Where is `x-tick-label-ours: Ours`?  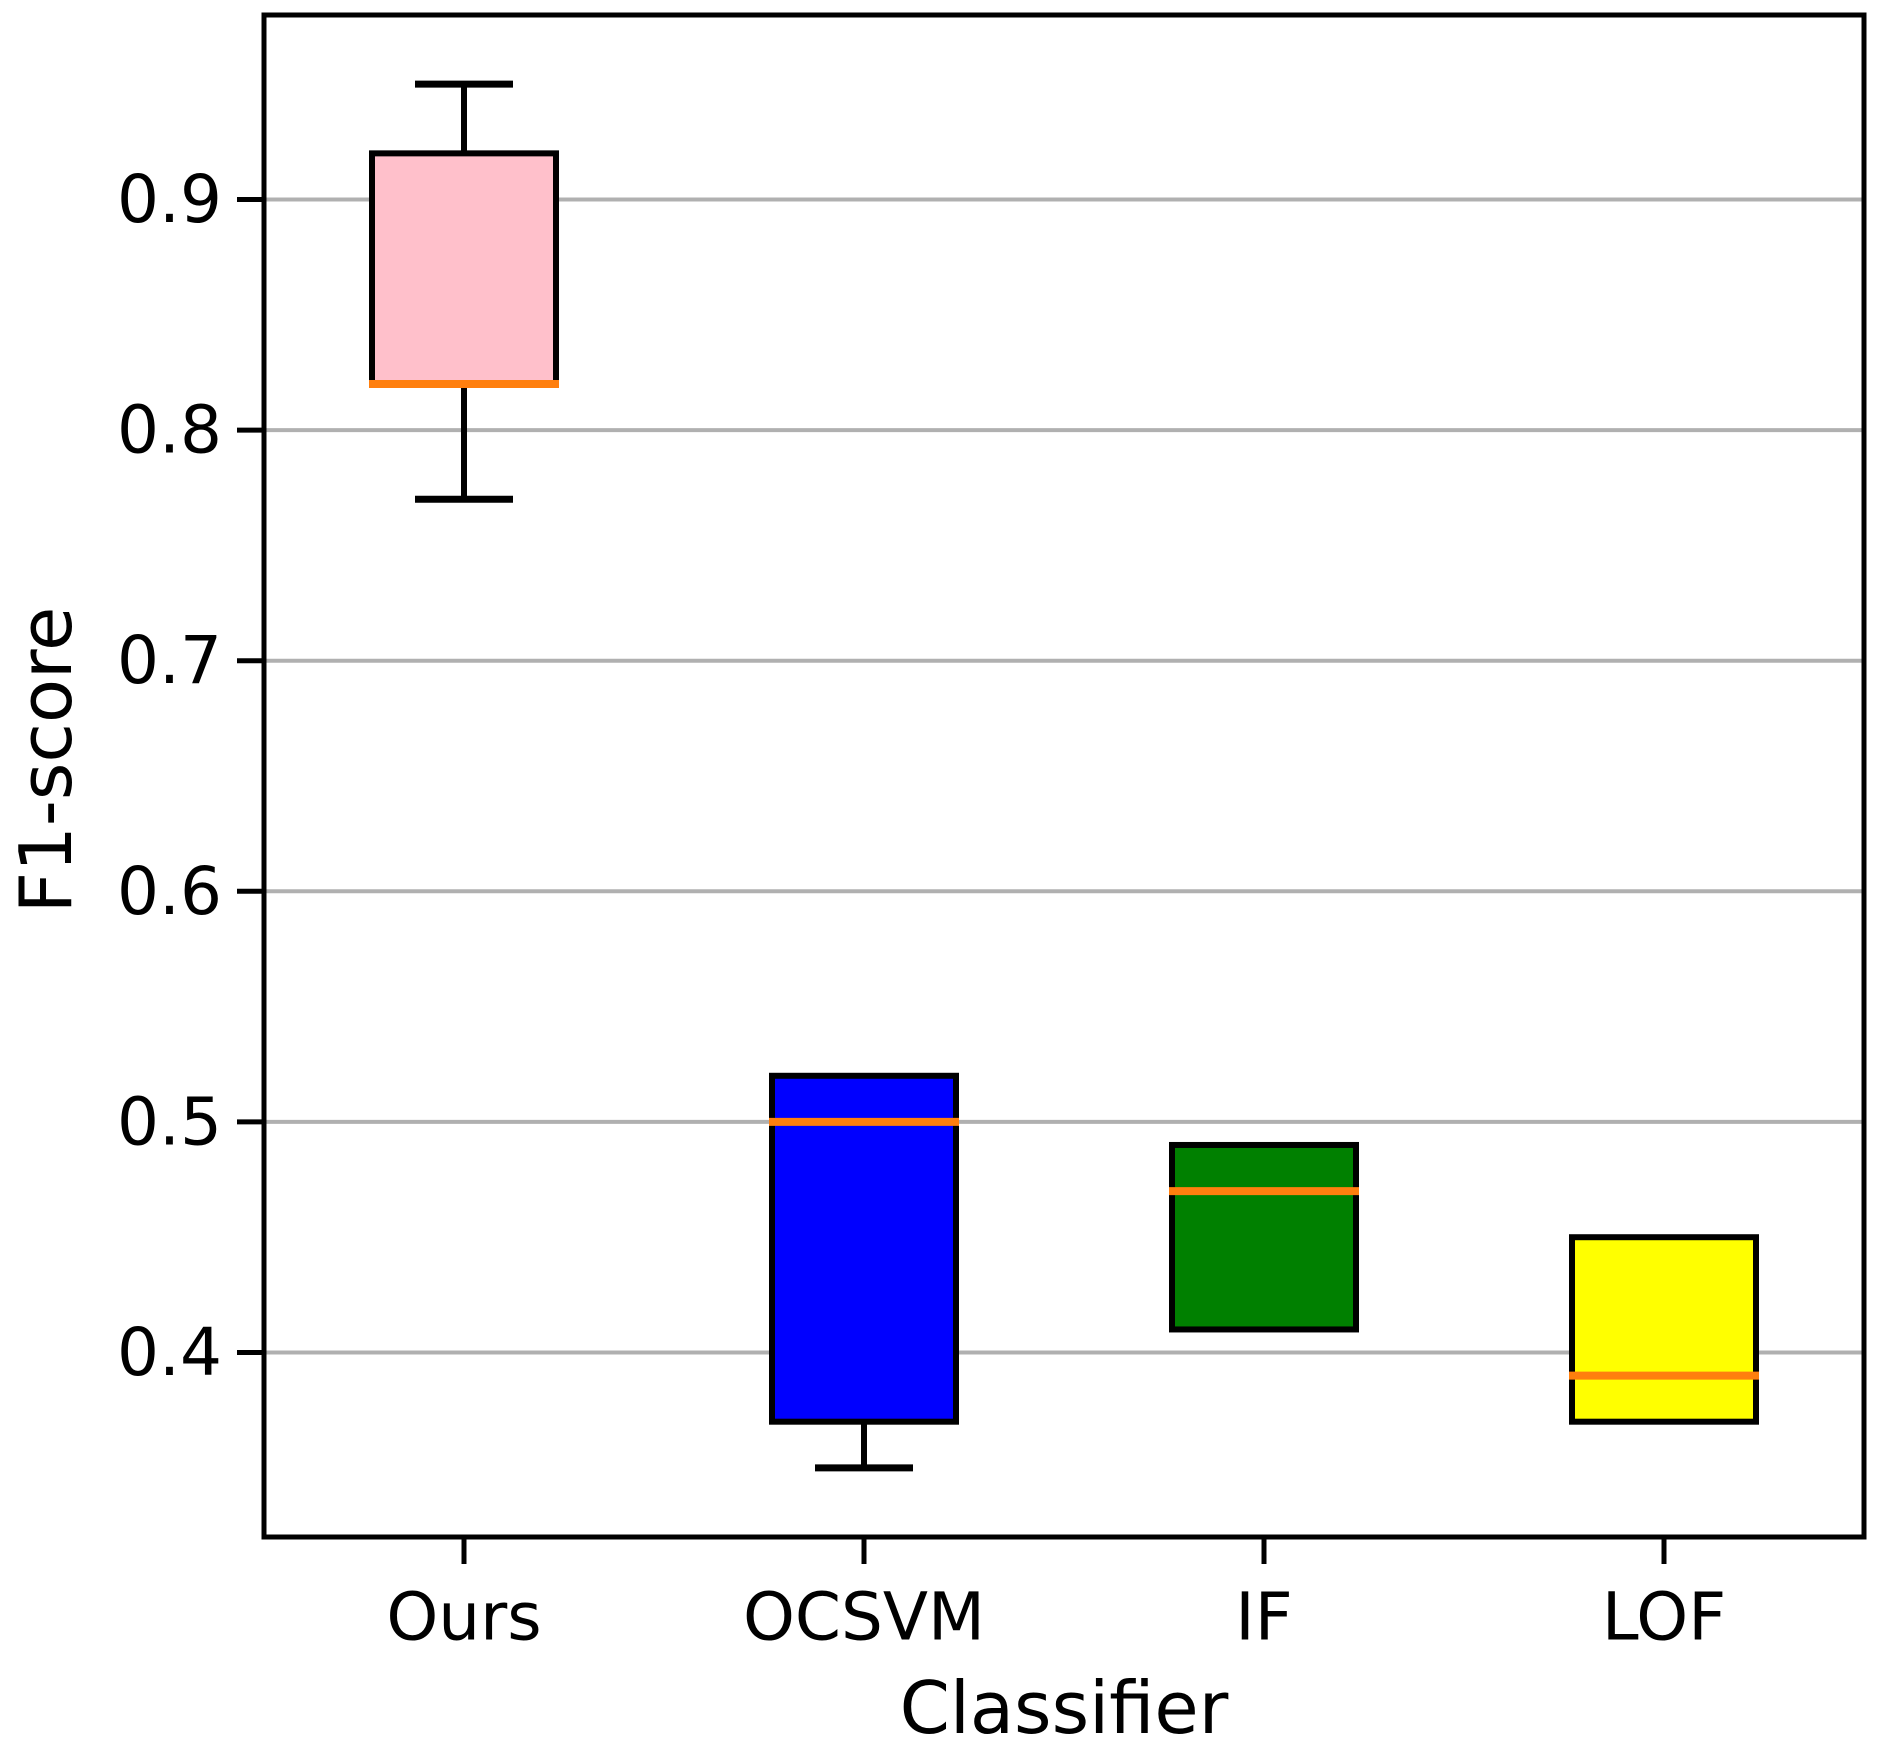
x-tick-label-ours: Ours is located at coordinates (463, 1617).